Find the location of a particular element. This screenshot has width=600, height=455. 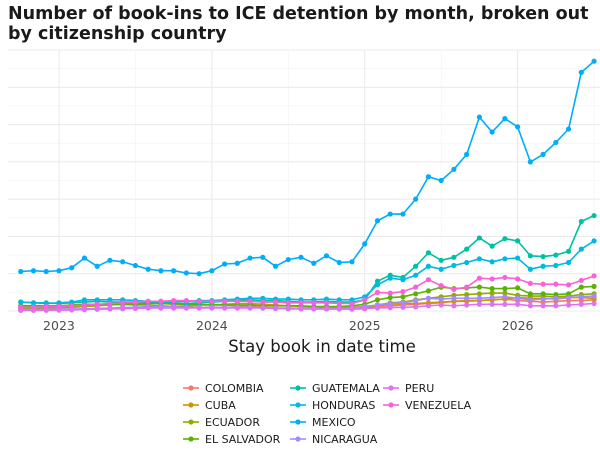

legend-label: CUBA is located at coordinates (220, 405).